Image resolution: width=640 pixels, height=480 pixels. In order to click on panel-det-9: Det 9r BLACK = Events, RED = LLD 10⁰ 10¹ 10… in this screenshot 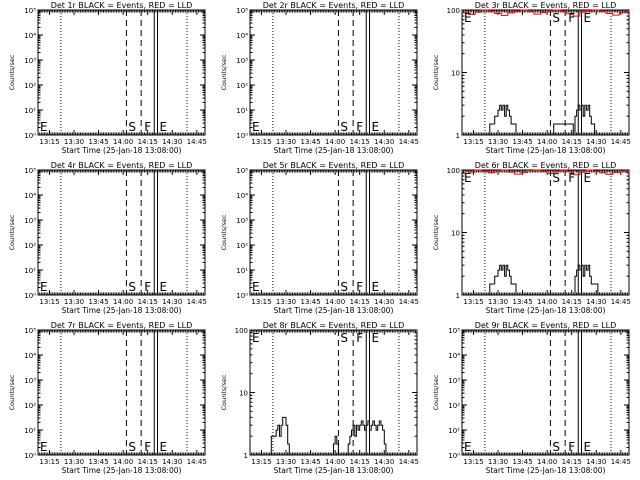, I will do `click(531, 398)`.